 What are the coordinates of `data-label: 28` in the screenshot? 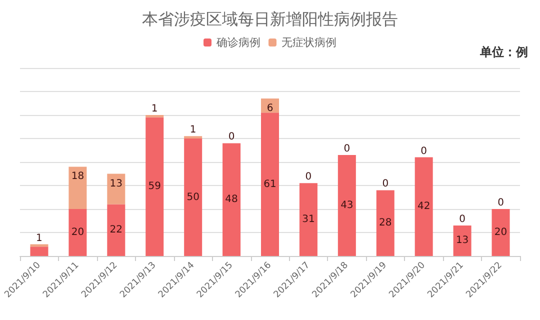 It's located at (385, 223).